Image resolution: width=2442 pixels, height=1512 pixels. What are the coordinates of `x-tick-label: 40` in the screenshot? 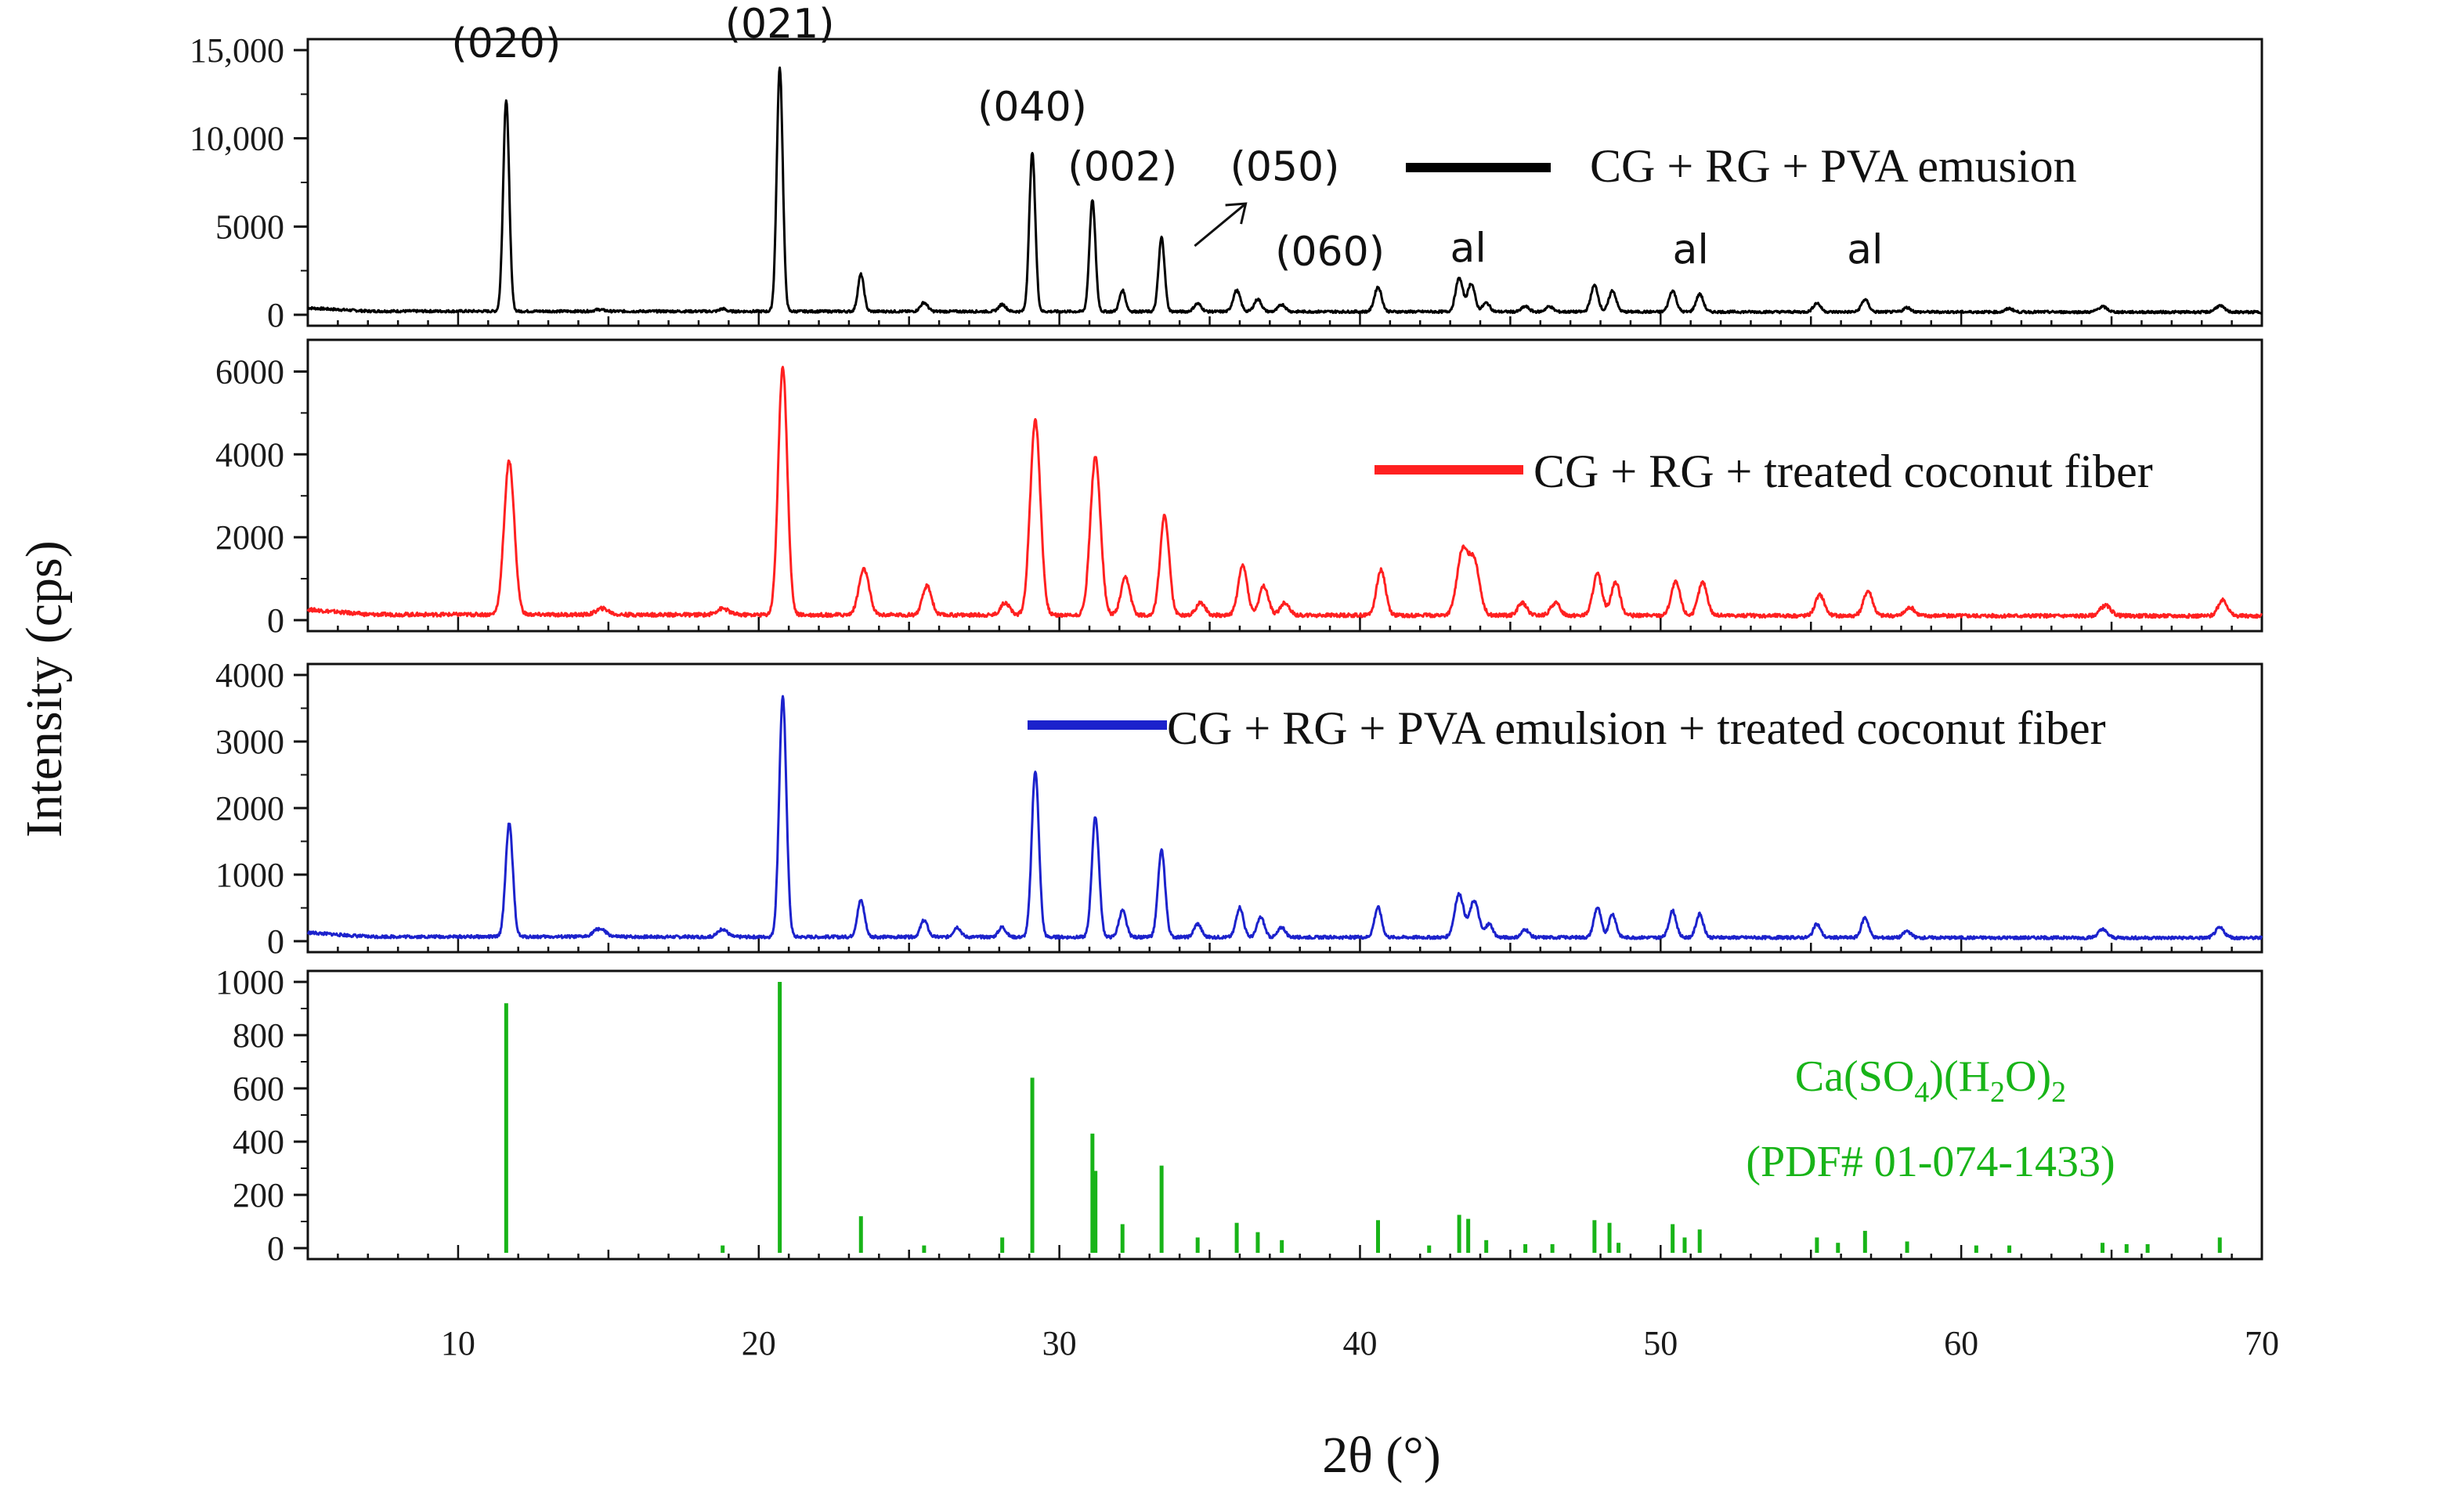 It's located at (1359, 1343).